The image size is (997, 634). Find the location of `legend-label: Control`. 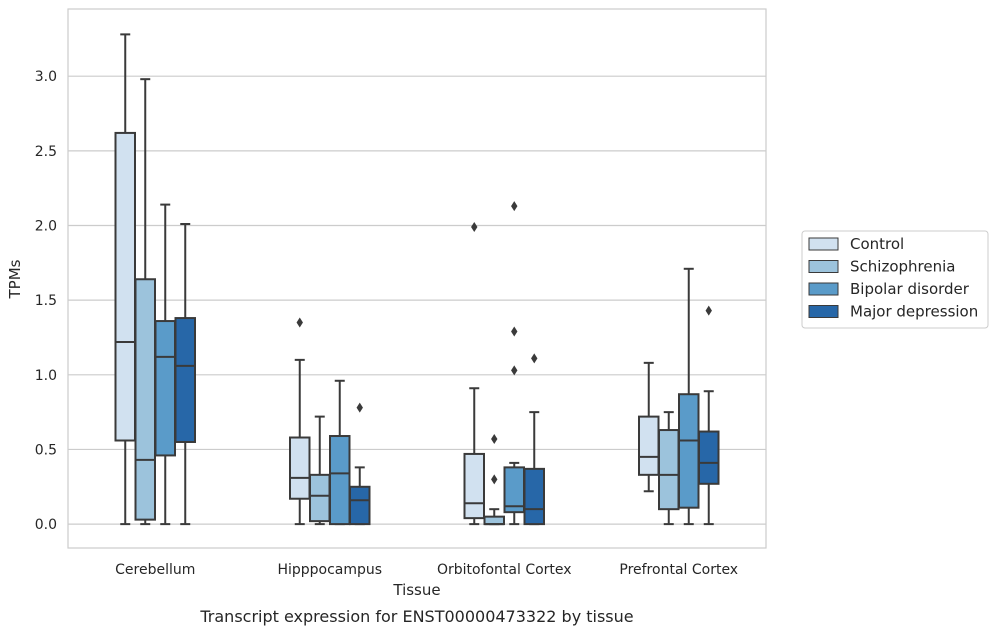

legend-label: Control is located at coordinates (877, 244).